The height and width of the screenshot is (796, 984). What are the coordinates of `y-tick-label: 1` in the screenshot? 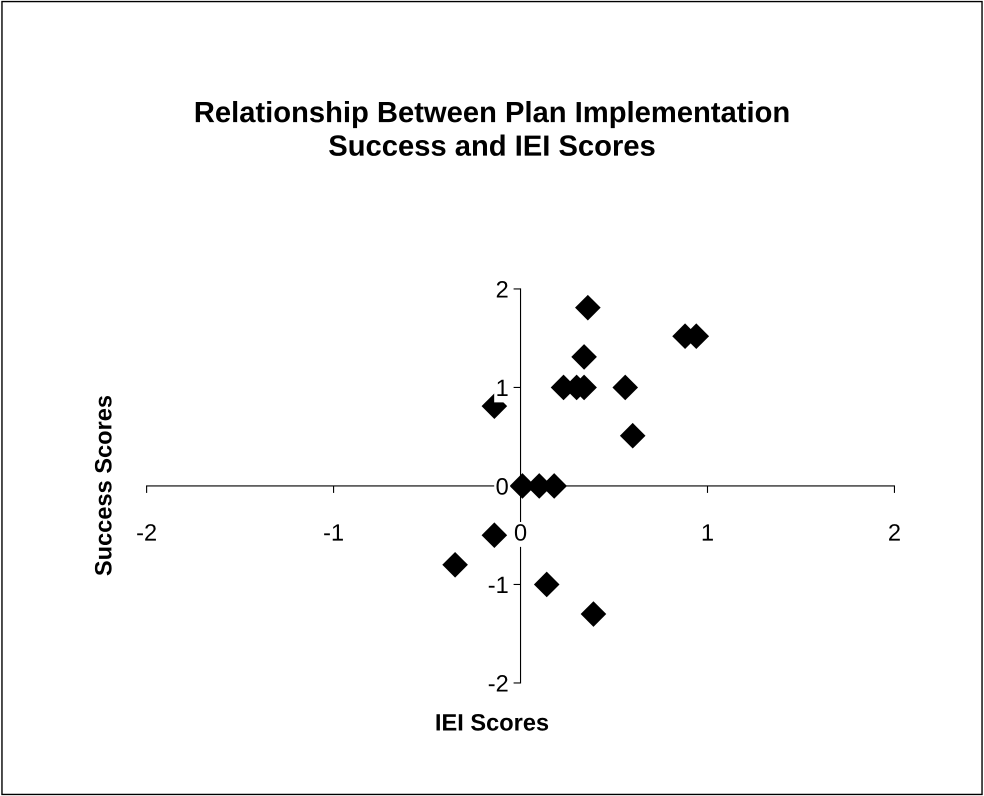 It's located at (502, 388).